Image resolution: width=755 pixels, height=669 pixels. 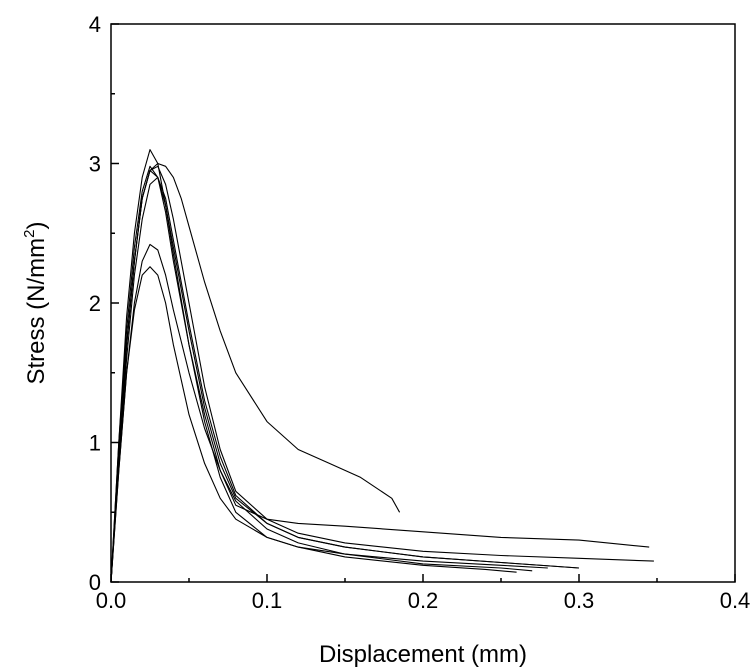 What do you see at coordinates (579, 600) in the screenshot?
I see `x-tick-label: 0.3` at bounding box center [579, 600].